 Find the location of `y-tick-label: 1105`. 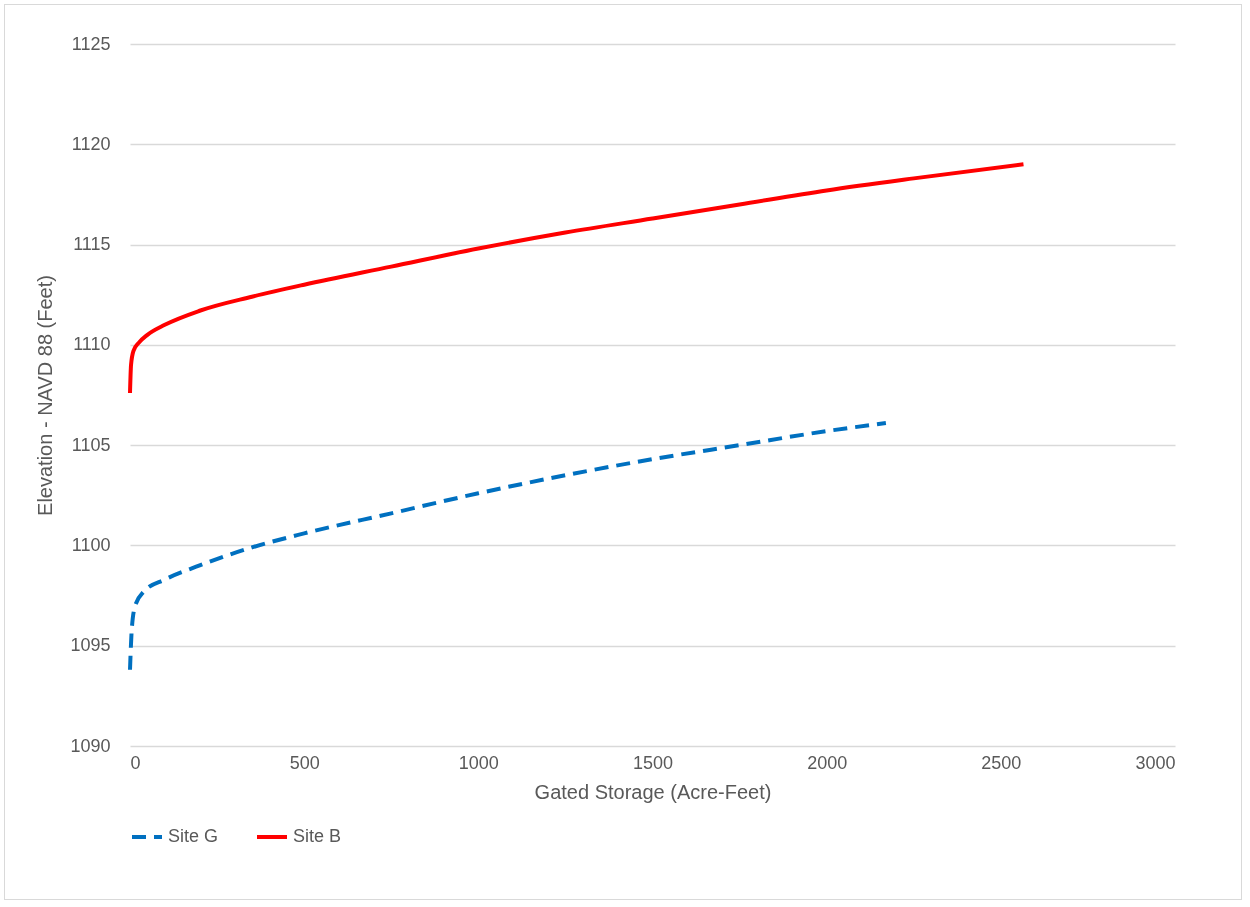

y-tick-label: 1105 is located at coordinates (91, 444).